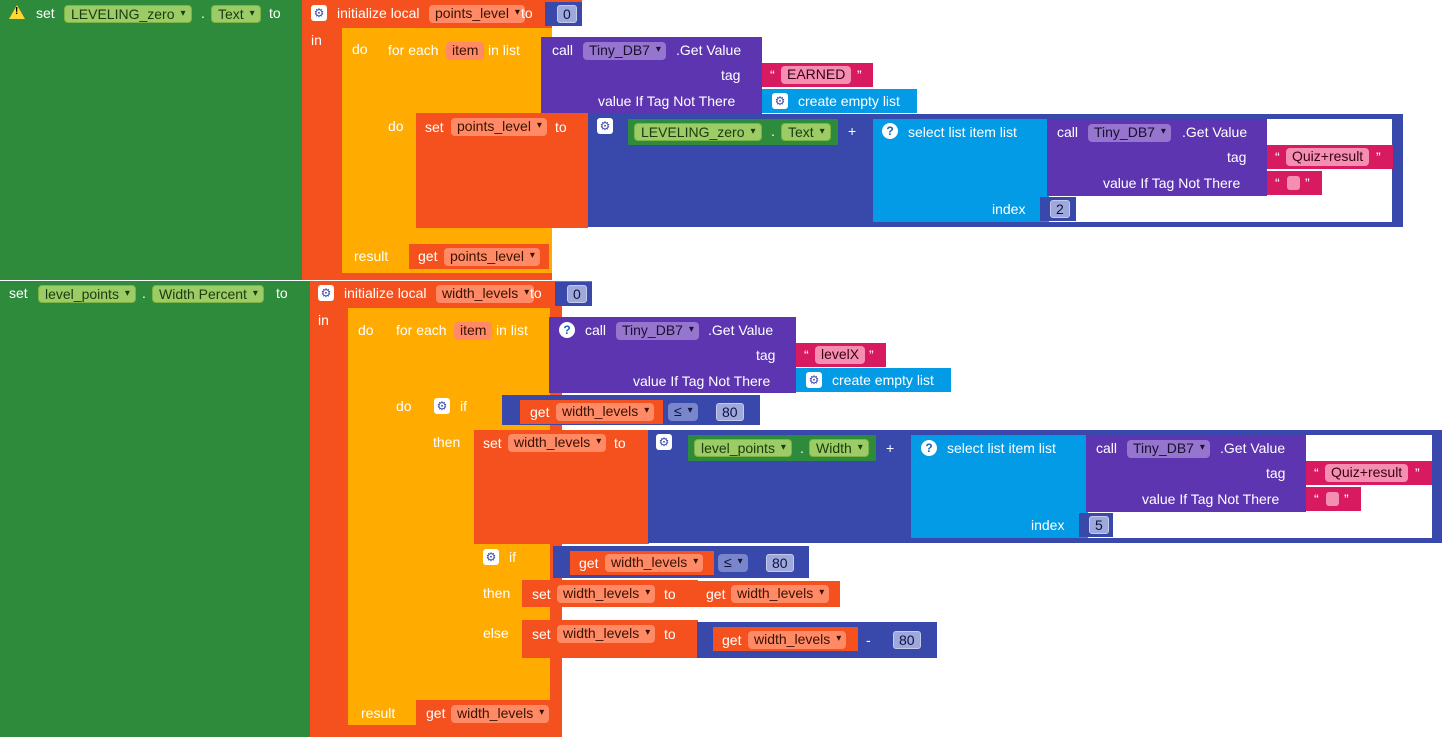  Describe the element at coordinates (447, 442) in the screenshot. I see `then-keyword: then` at that location.